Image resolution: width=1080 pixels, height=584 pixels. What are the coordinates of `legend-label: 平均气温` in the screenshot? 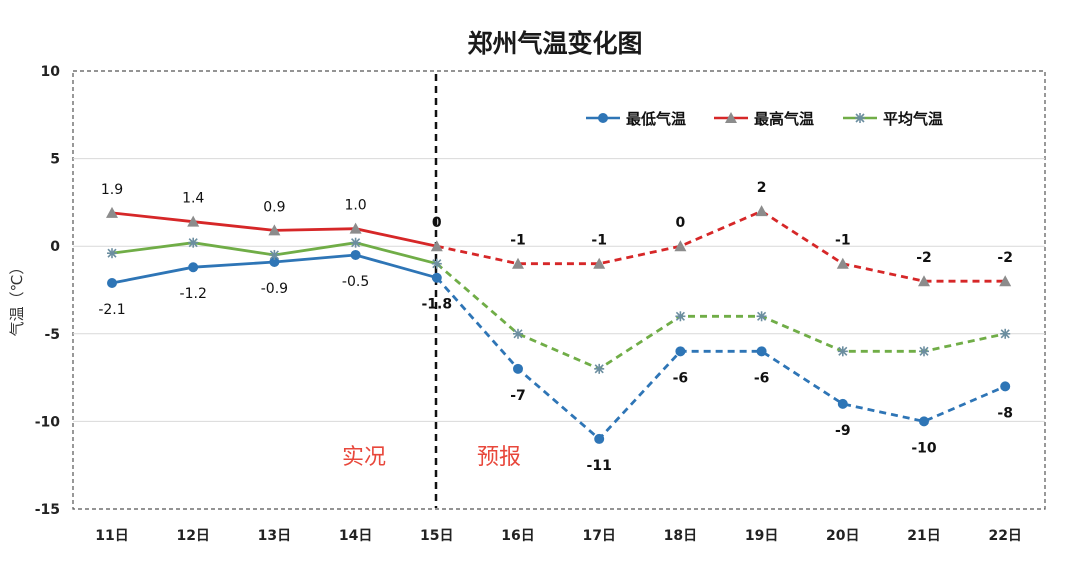 It's located at (913, 119).